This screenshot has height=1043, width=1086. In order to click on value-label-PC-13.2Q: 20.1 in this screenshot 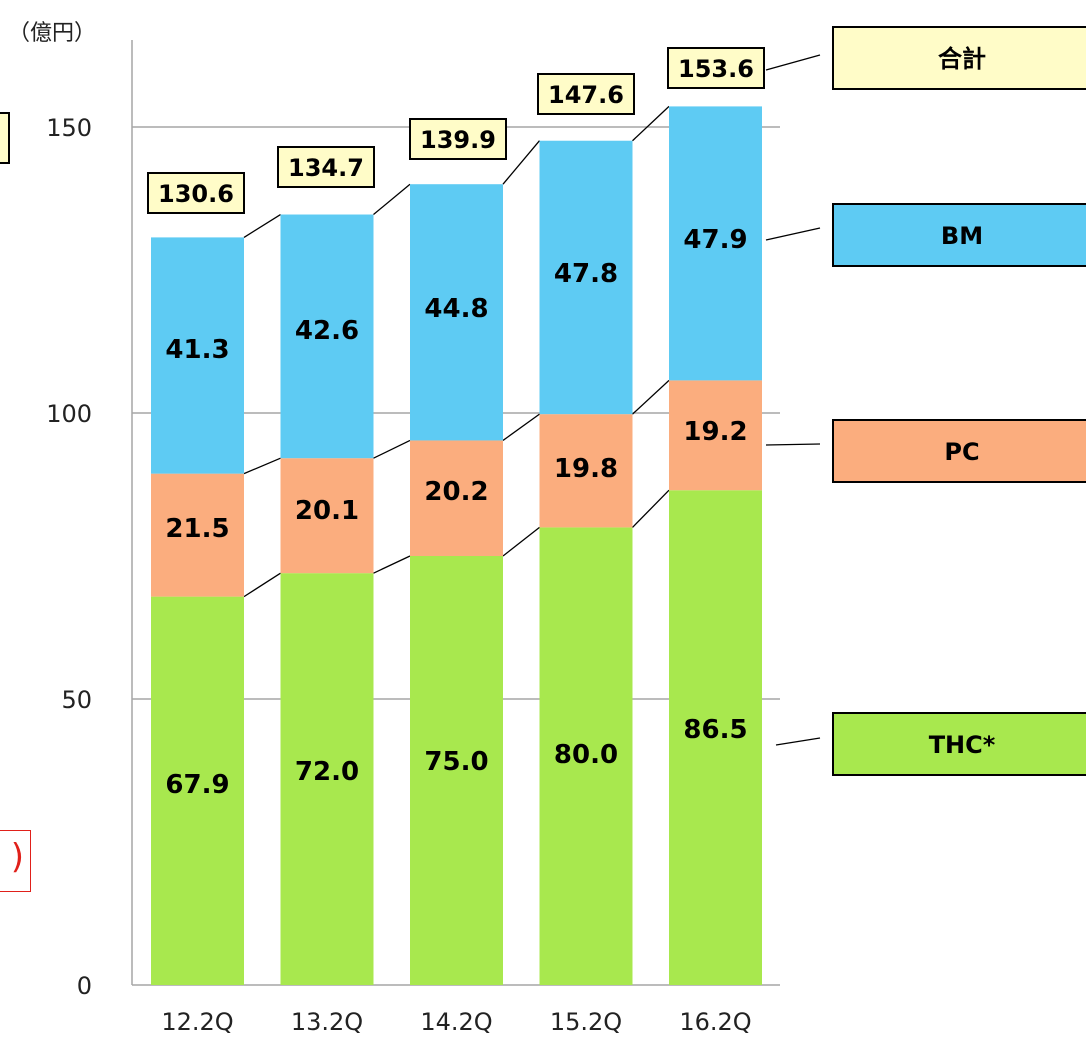, I will do `click(327, 511)`.